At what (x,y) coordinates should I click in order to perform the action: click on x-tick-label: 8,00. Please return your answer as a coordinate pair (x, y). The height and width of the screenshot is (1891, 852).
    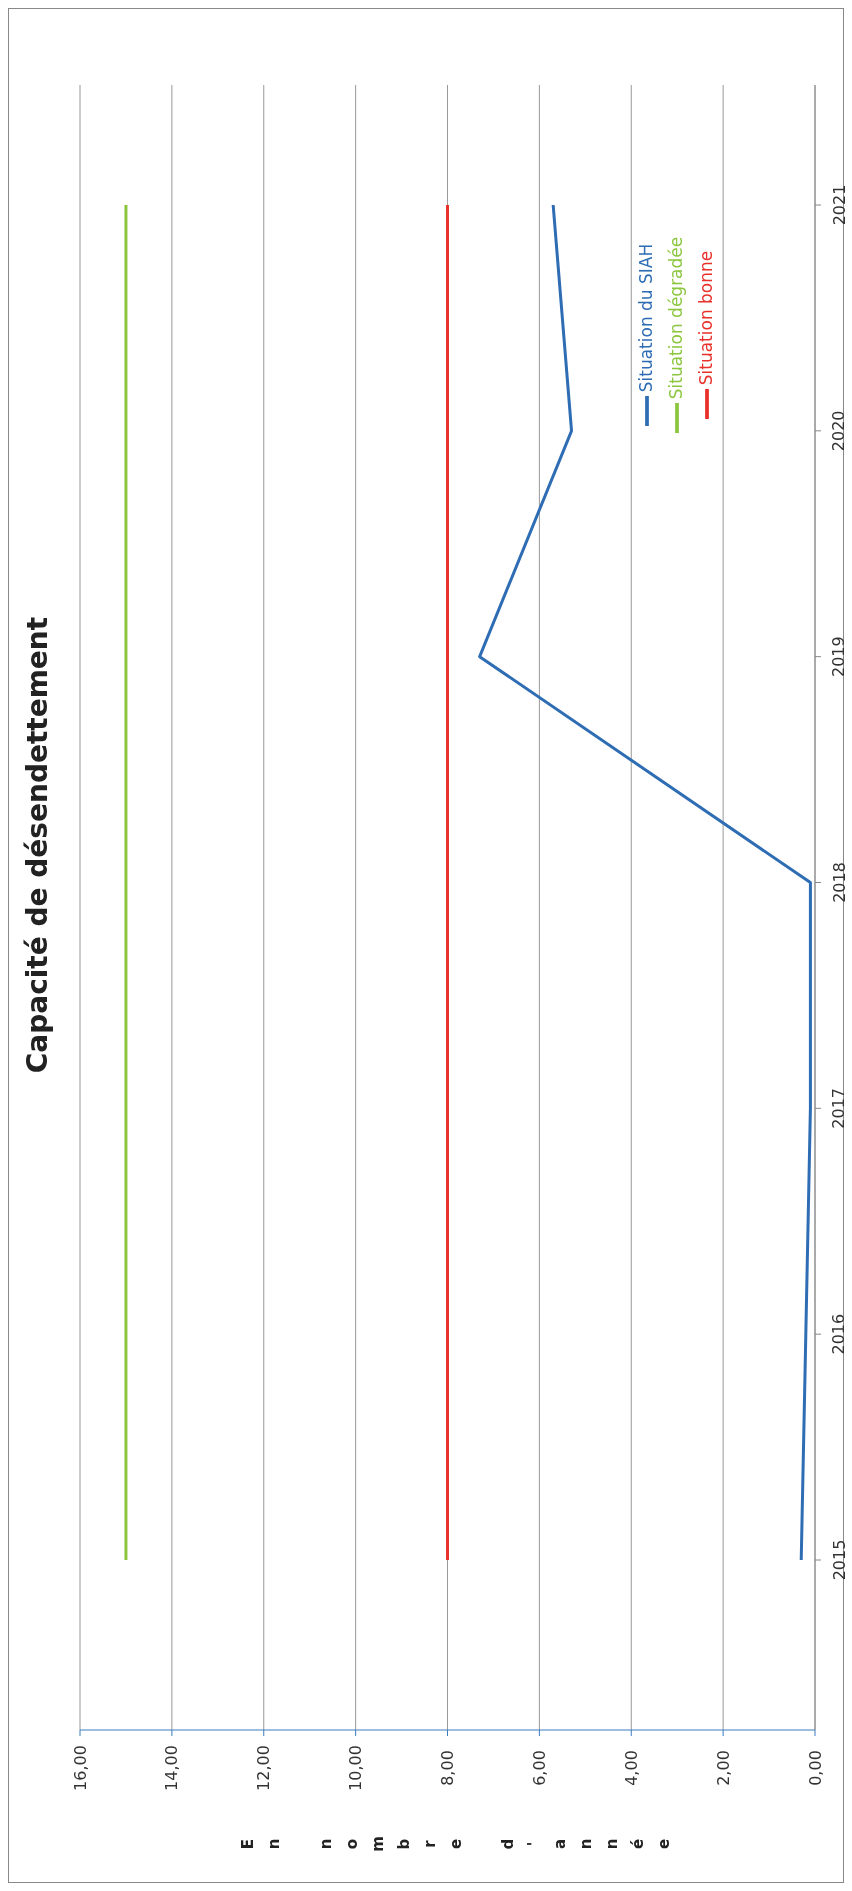
    Looking at the image, I should click on (447, 1768).